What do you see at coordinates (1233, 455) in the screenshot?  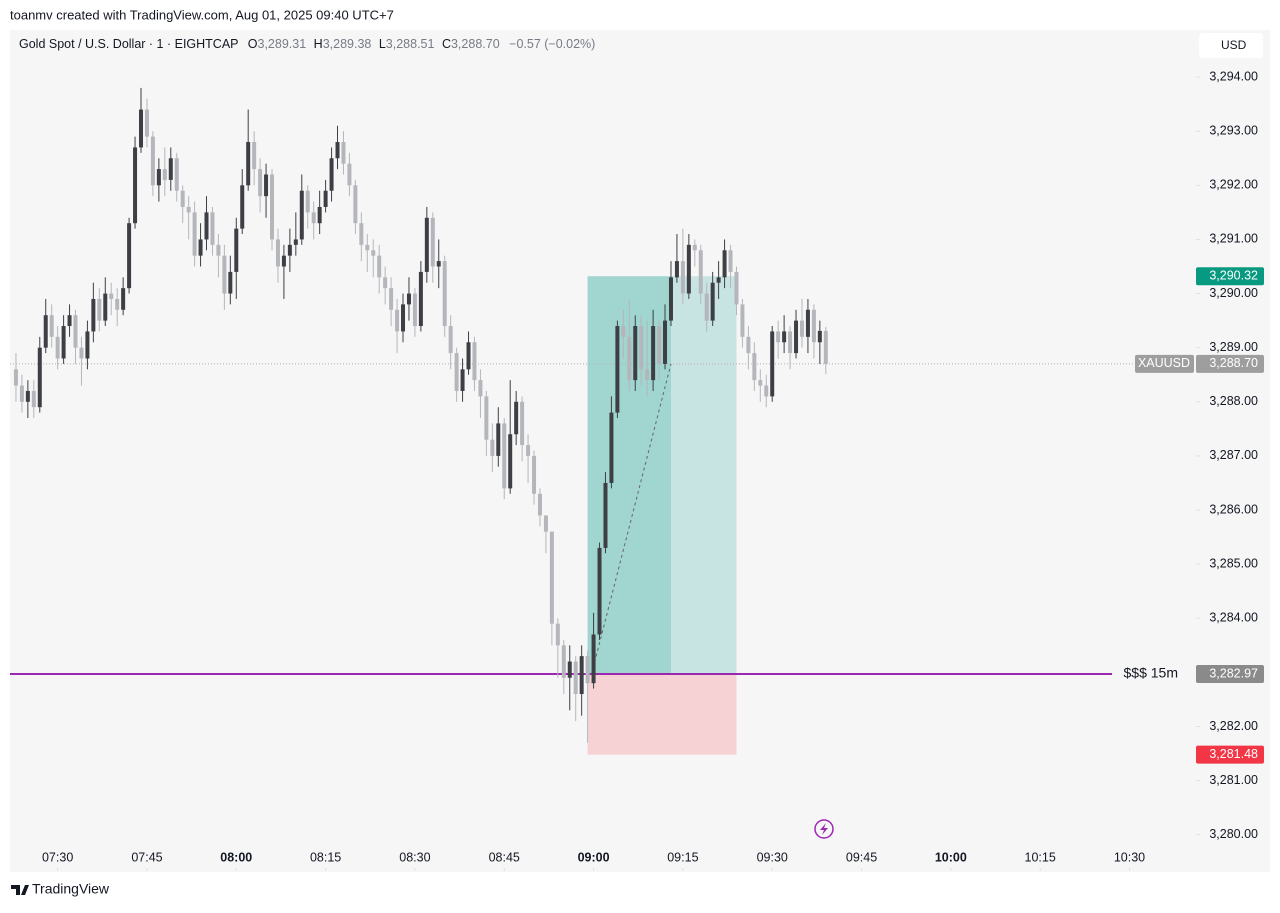 I see `y-tick-label: 3,287.00` at bounding box center [1233, 455].